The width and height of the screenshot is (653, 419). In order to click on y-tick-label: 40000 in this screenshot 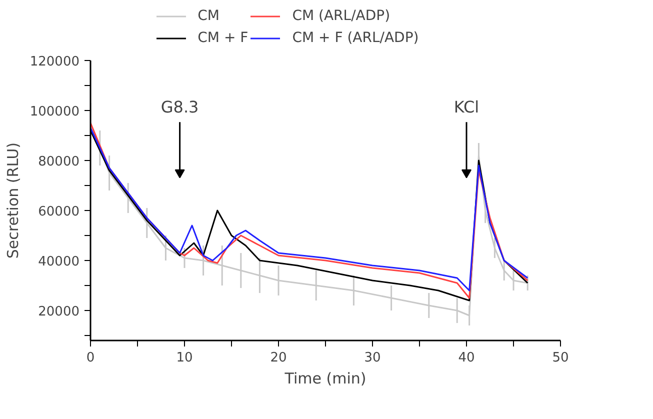, I will do `click(59, 262)`.